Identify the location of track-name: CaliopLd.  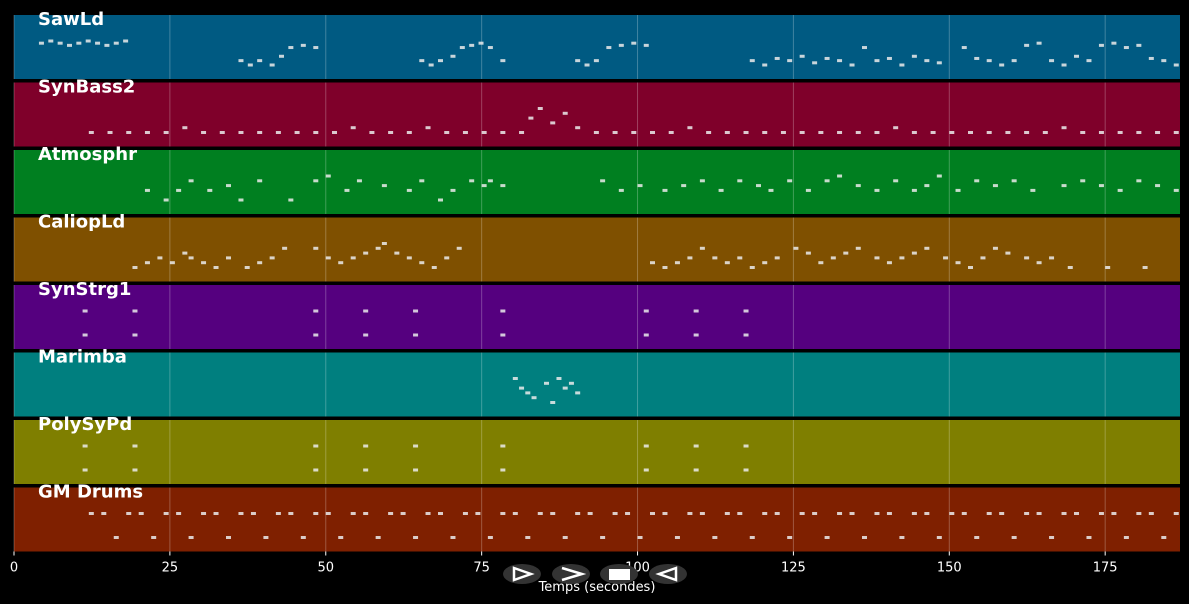
(81, 222).